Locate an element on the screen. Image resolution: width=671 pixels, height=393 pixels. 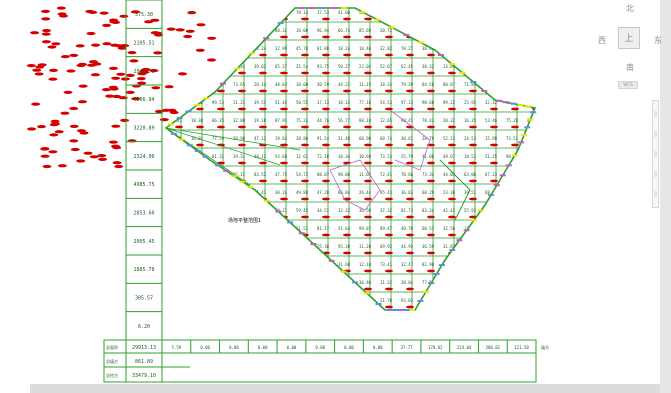
cell-elevation: 57.93 is located at coordinates (239, 228).